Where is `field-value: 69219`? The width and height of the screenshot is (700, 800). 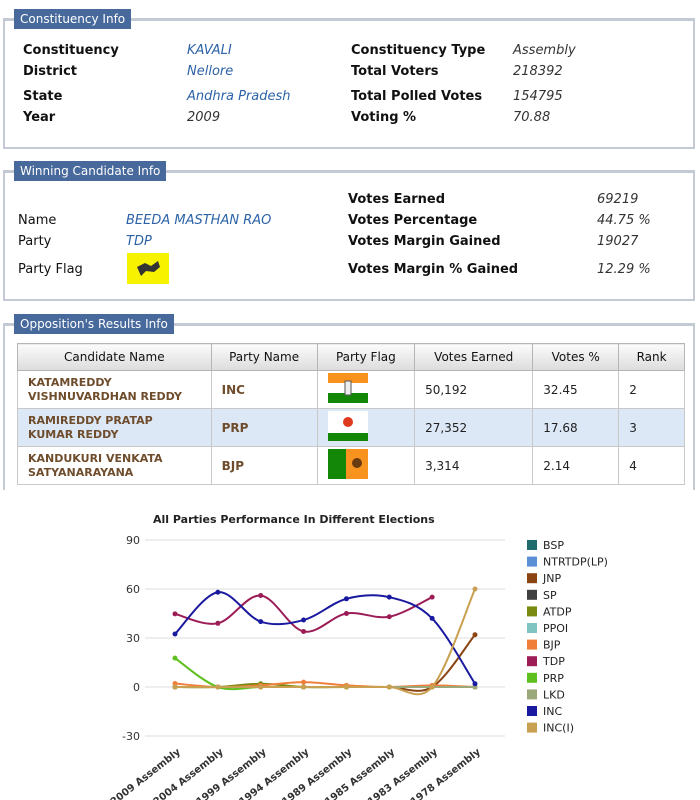
field-value: 69219 is located at coordinates (618, 199).